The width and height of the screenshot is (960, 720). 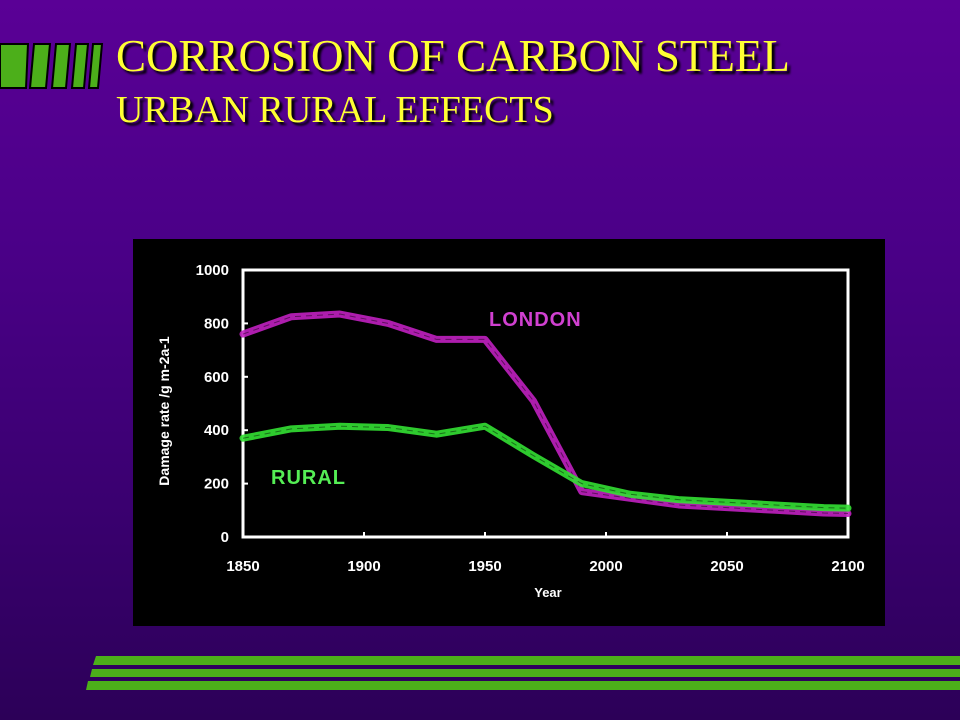 What do you see at coordinates (216, 430) in the screenshot?
I see `y-tick-label: 400` at bounding box center [216, 430].